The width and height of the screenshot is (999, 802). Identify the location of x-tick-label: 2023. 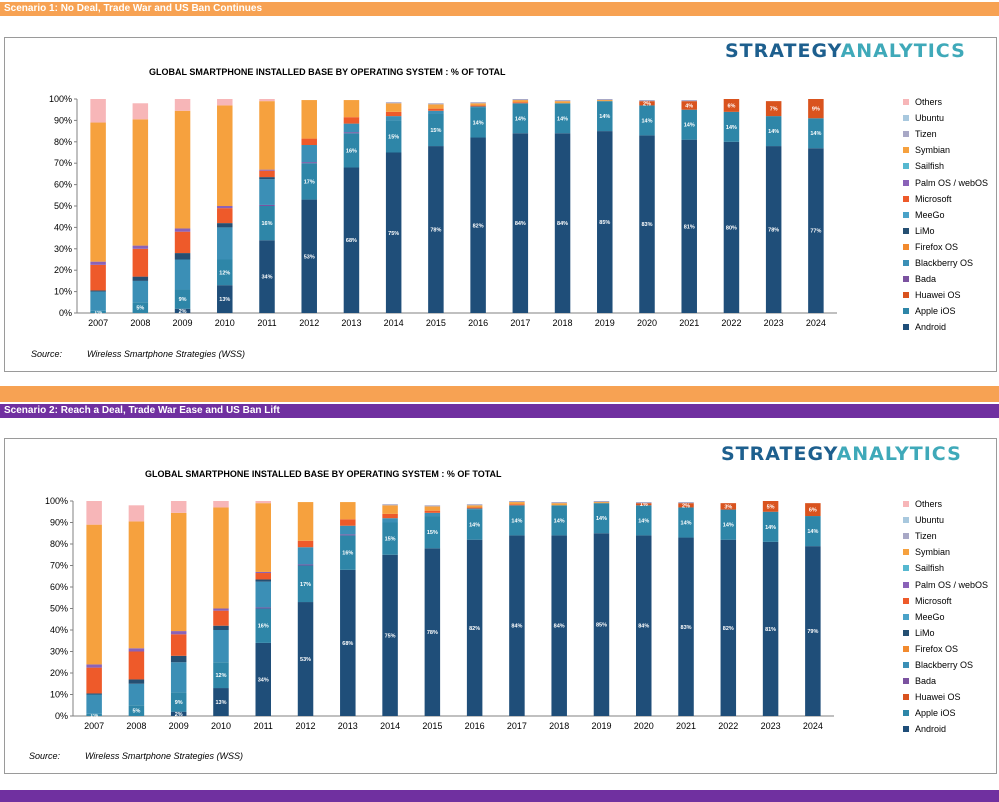
(774, 323).